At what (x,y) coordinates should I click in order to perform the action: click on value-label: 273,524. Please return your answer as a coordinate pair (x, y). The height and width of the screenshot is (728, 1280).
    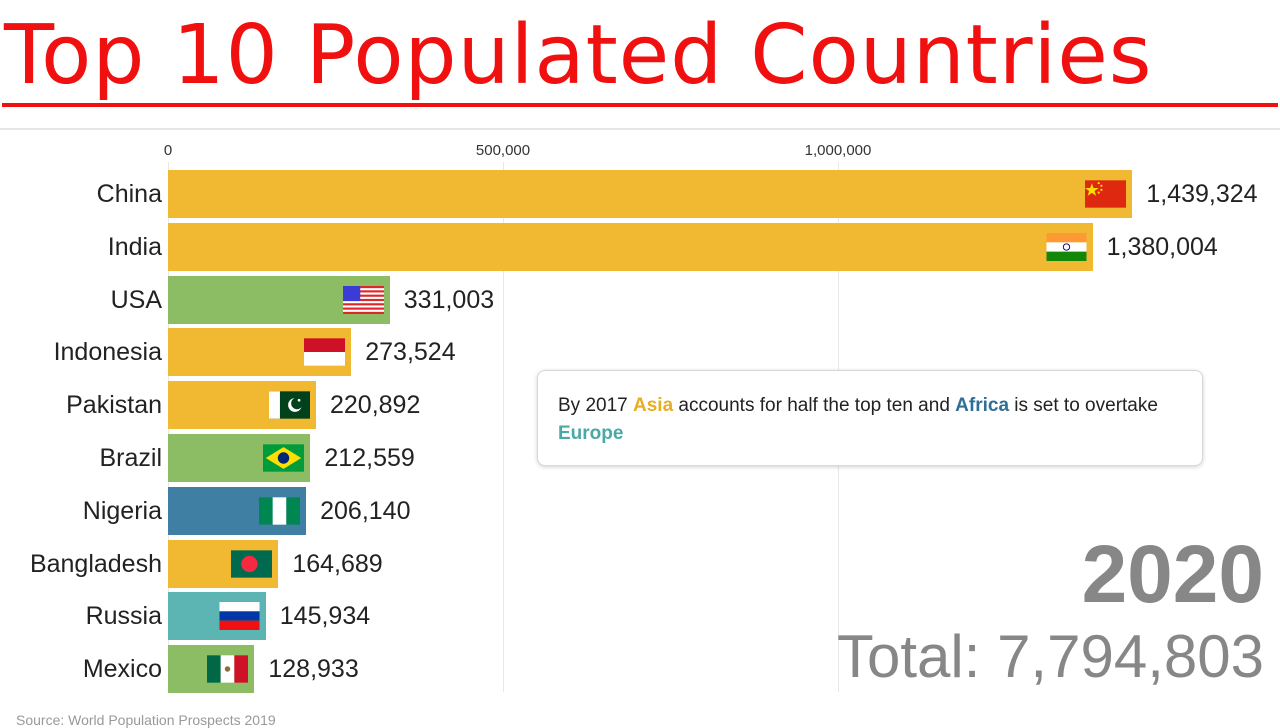
    Looking at the image, I should click on (410, 352).